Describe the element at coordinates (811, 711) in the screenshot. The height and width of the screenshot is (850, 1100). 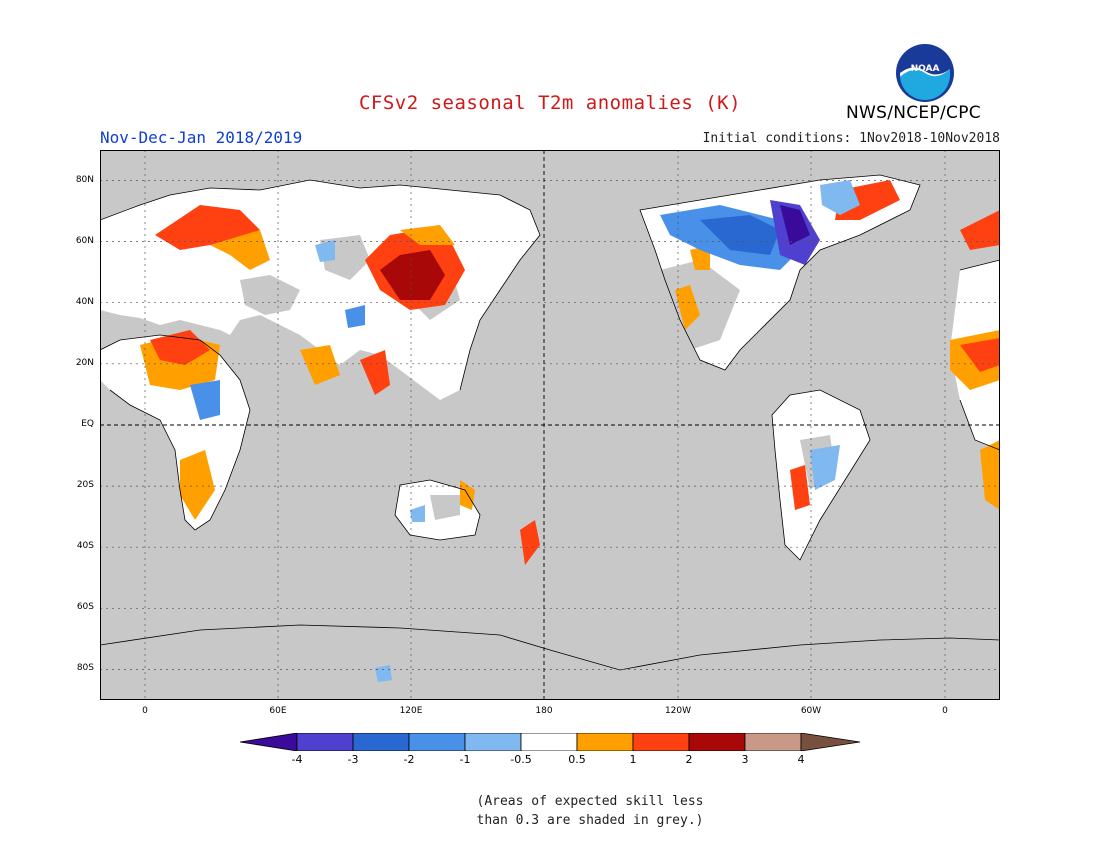
I see `lon-label-60w: 60W` at that location.